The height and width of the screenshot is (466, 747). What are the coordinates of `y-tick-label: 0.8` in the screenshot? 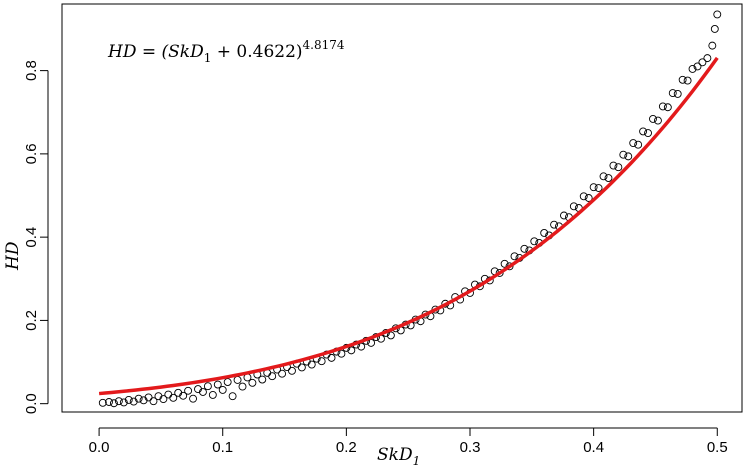 It's located at (31, 70).